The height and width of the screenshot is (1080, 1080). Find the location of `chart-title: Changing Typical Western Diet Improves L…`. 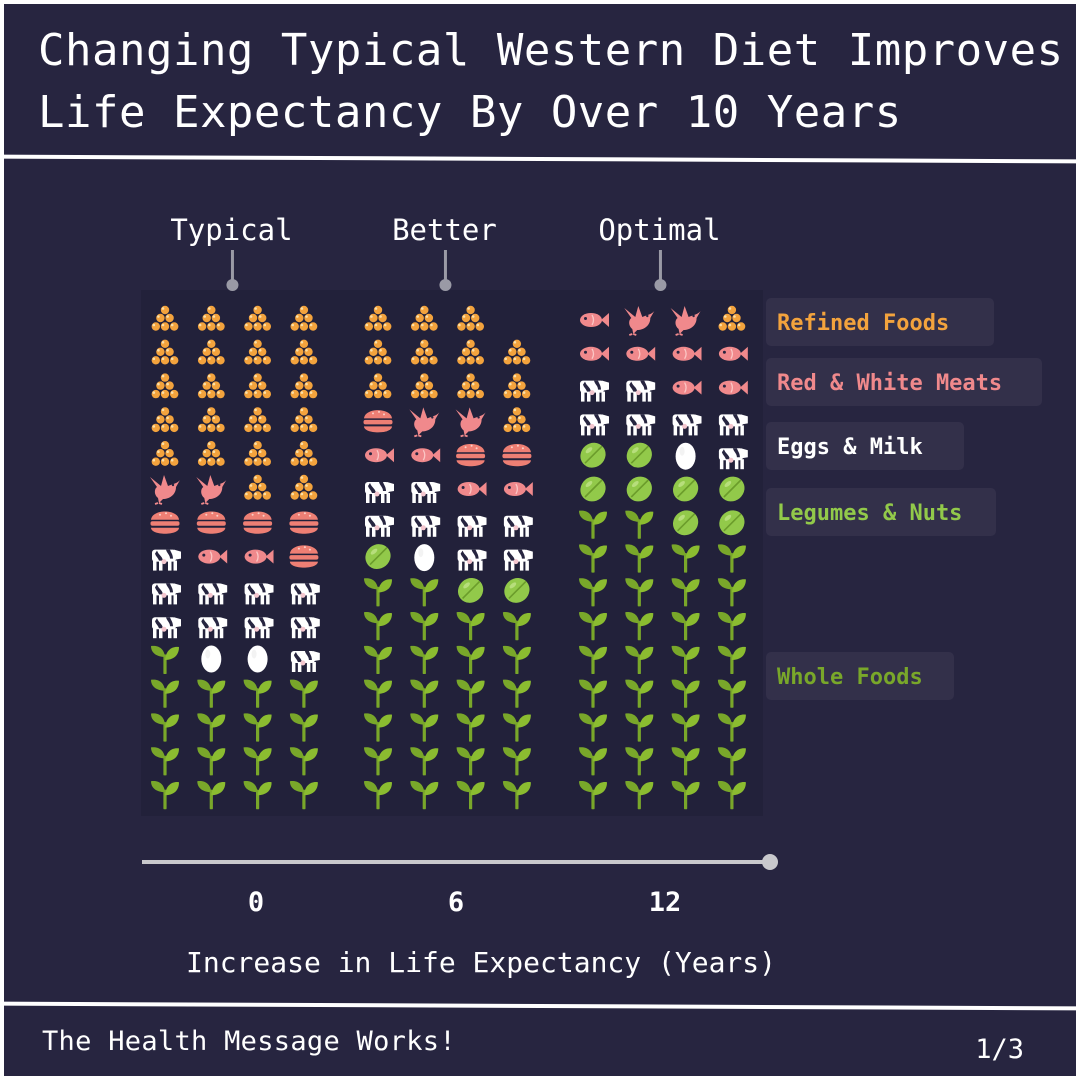

chart-title: Changing Typical Western Diet Improves L… is located at coordinates (553, 82).